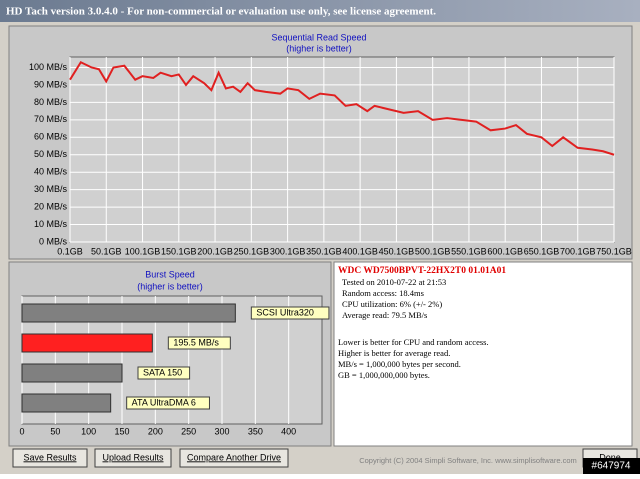 This screenshot has width=640, height=479. I want to click on watermark-bg, so click(611, 466).